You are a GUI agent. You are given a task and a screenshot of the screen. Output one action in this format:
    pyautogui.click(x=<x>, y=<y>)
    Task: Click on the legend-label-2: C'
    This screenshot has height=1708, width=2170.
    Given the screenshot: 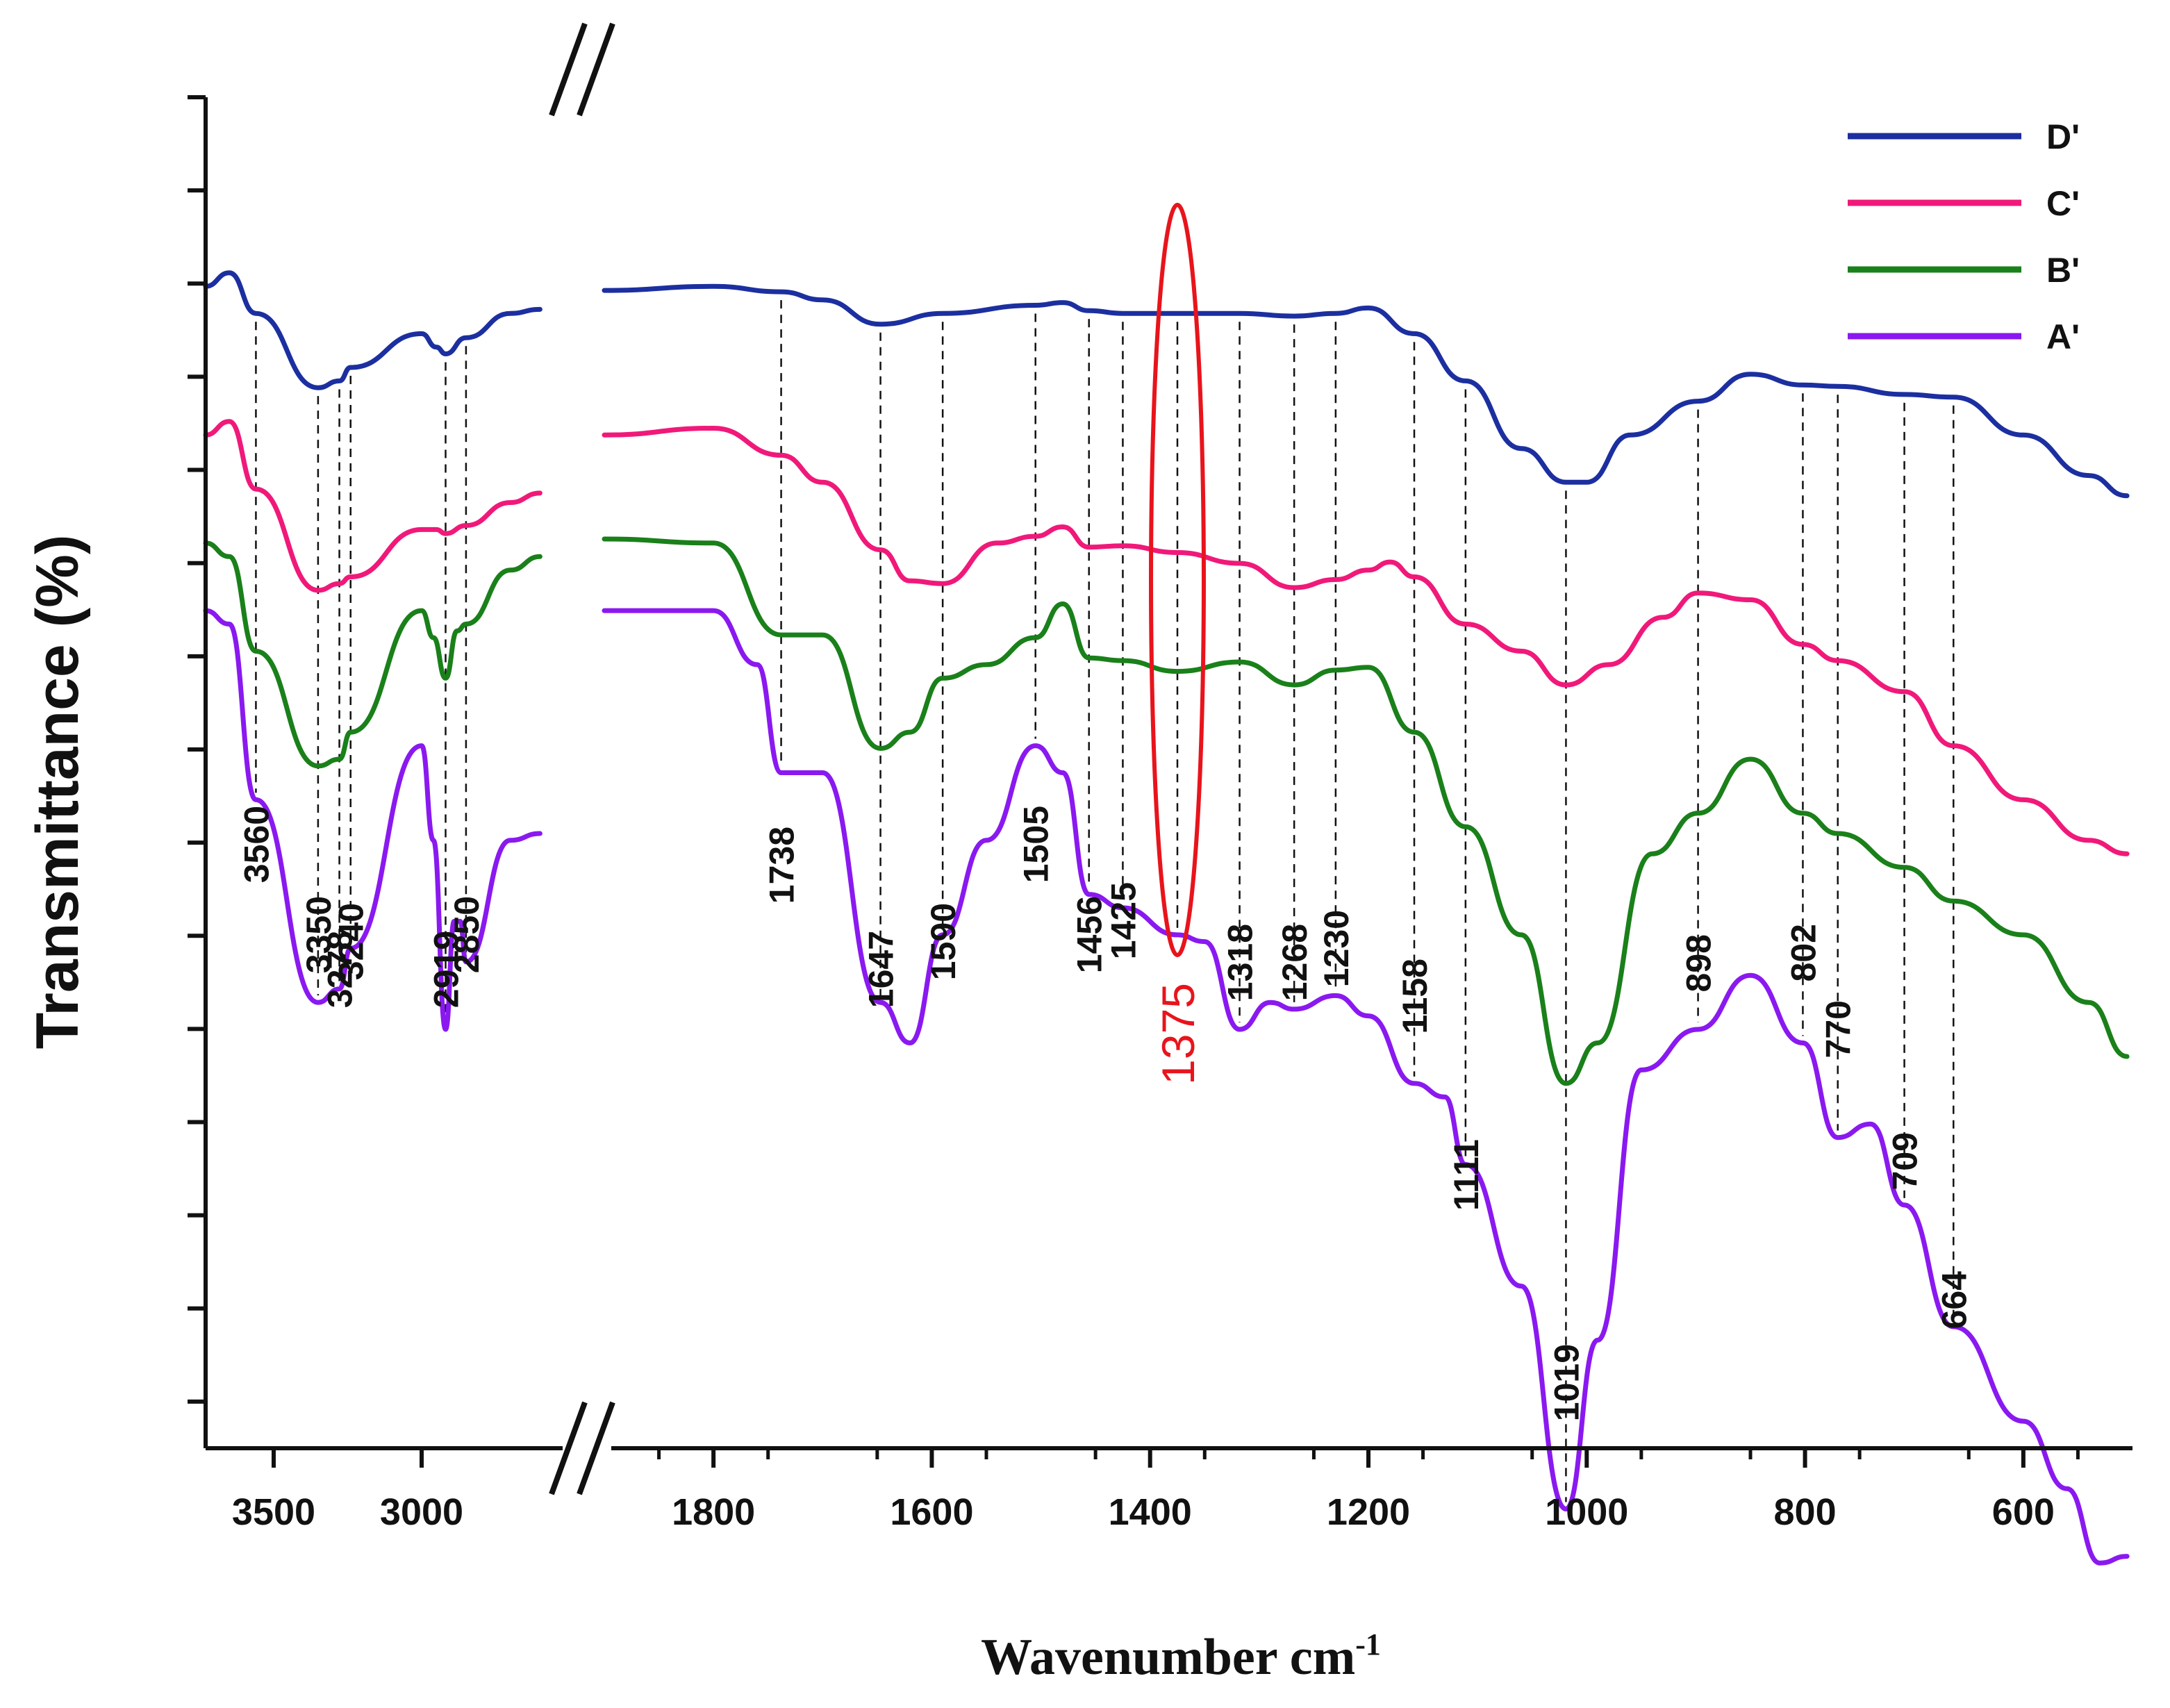 What is the action you would take?
    pyautogui.click(x=2063, y=204)
    